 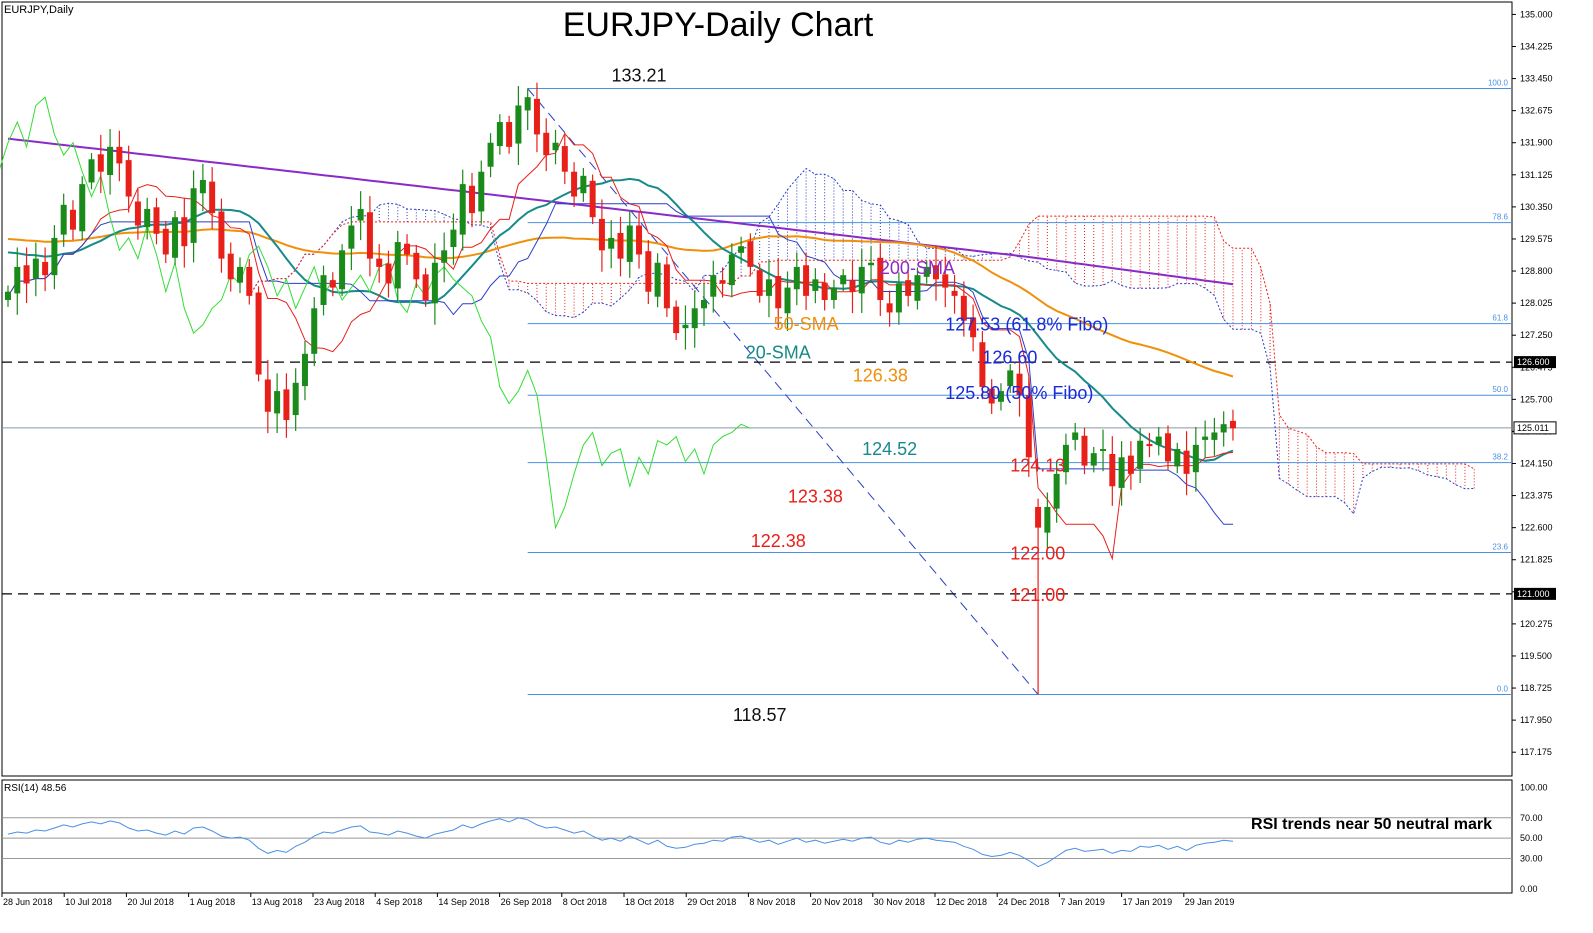 What do you see at coordinates (1533, 362) in the screenshot?
I see `price-badge: 126.600` at bounding box center [1533, 362].